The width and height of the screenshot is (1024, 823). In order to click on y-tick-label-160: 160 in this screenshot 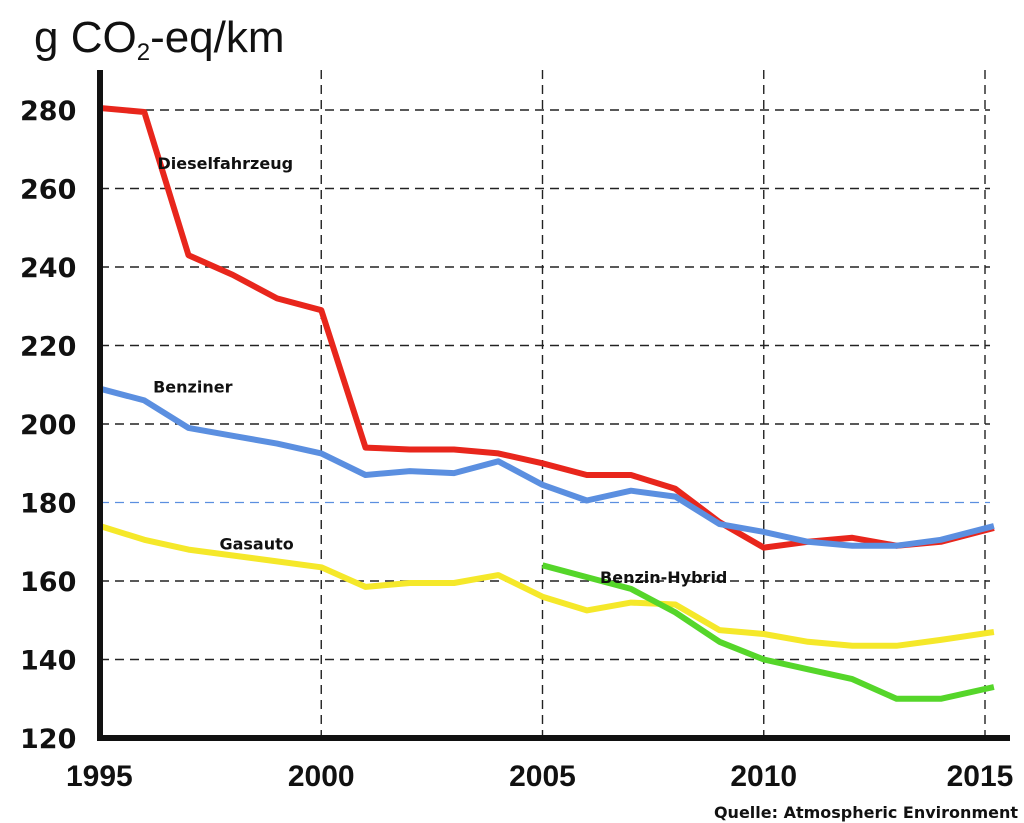, I will do `click(48, 582)`.